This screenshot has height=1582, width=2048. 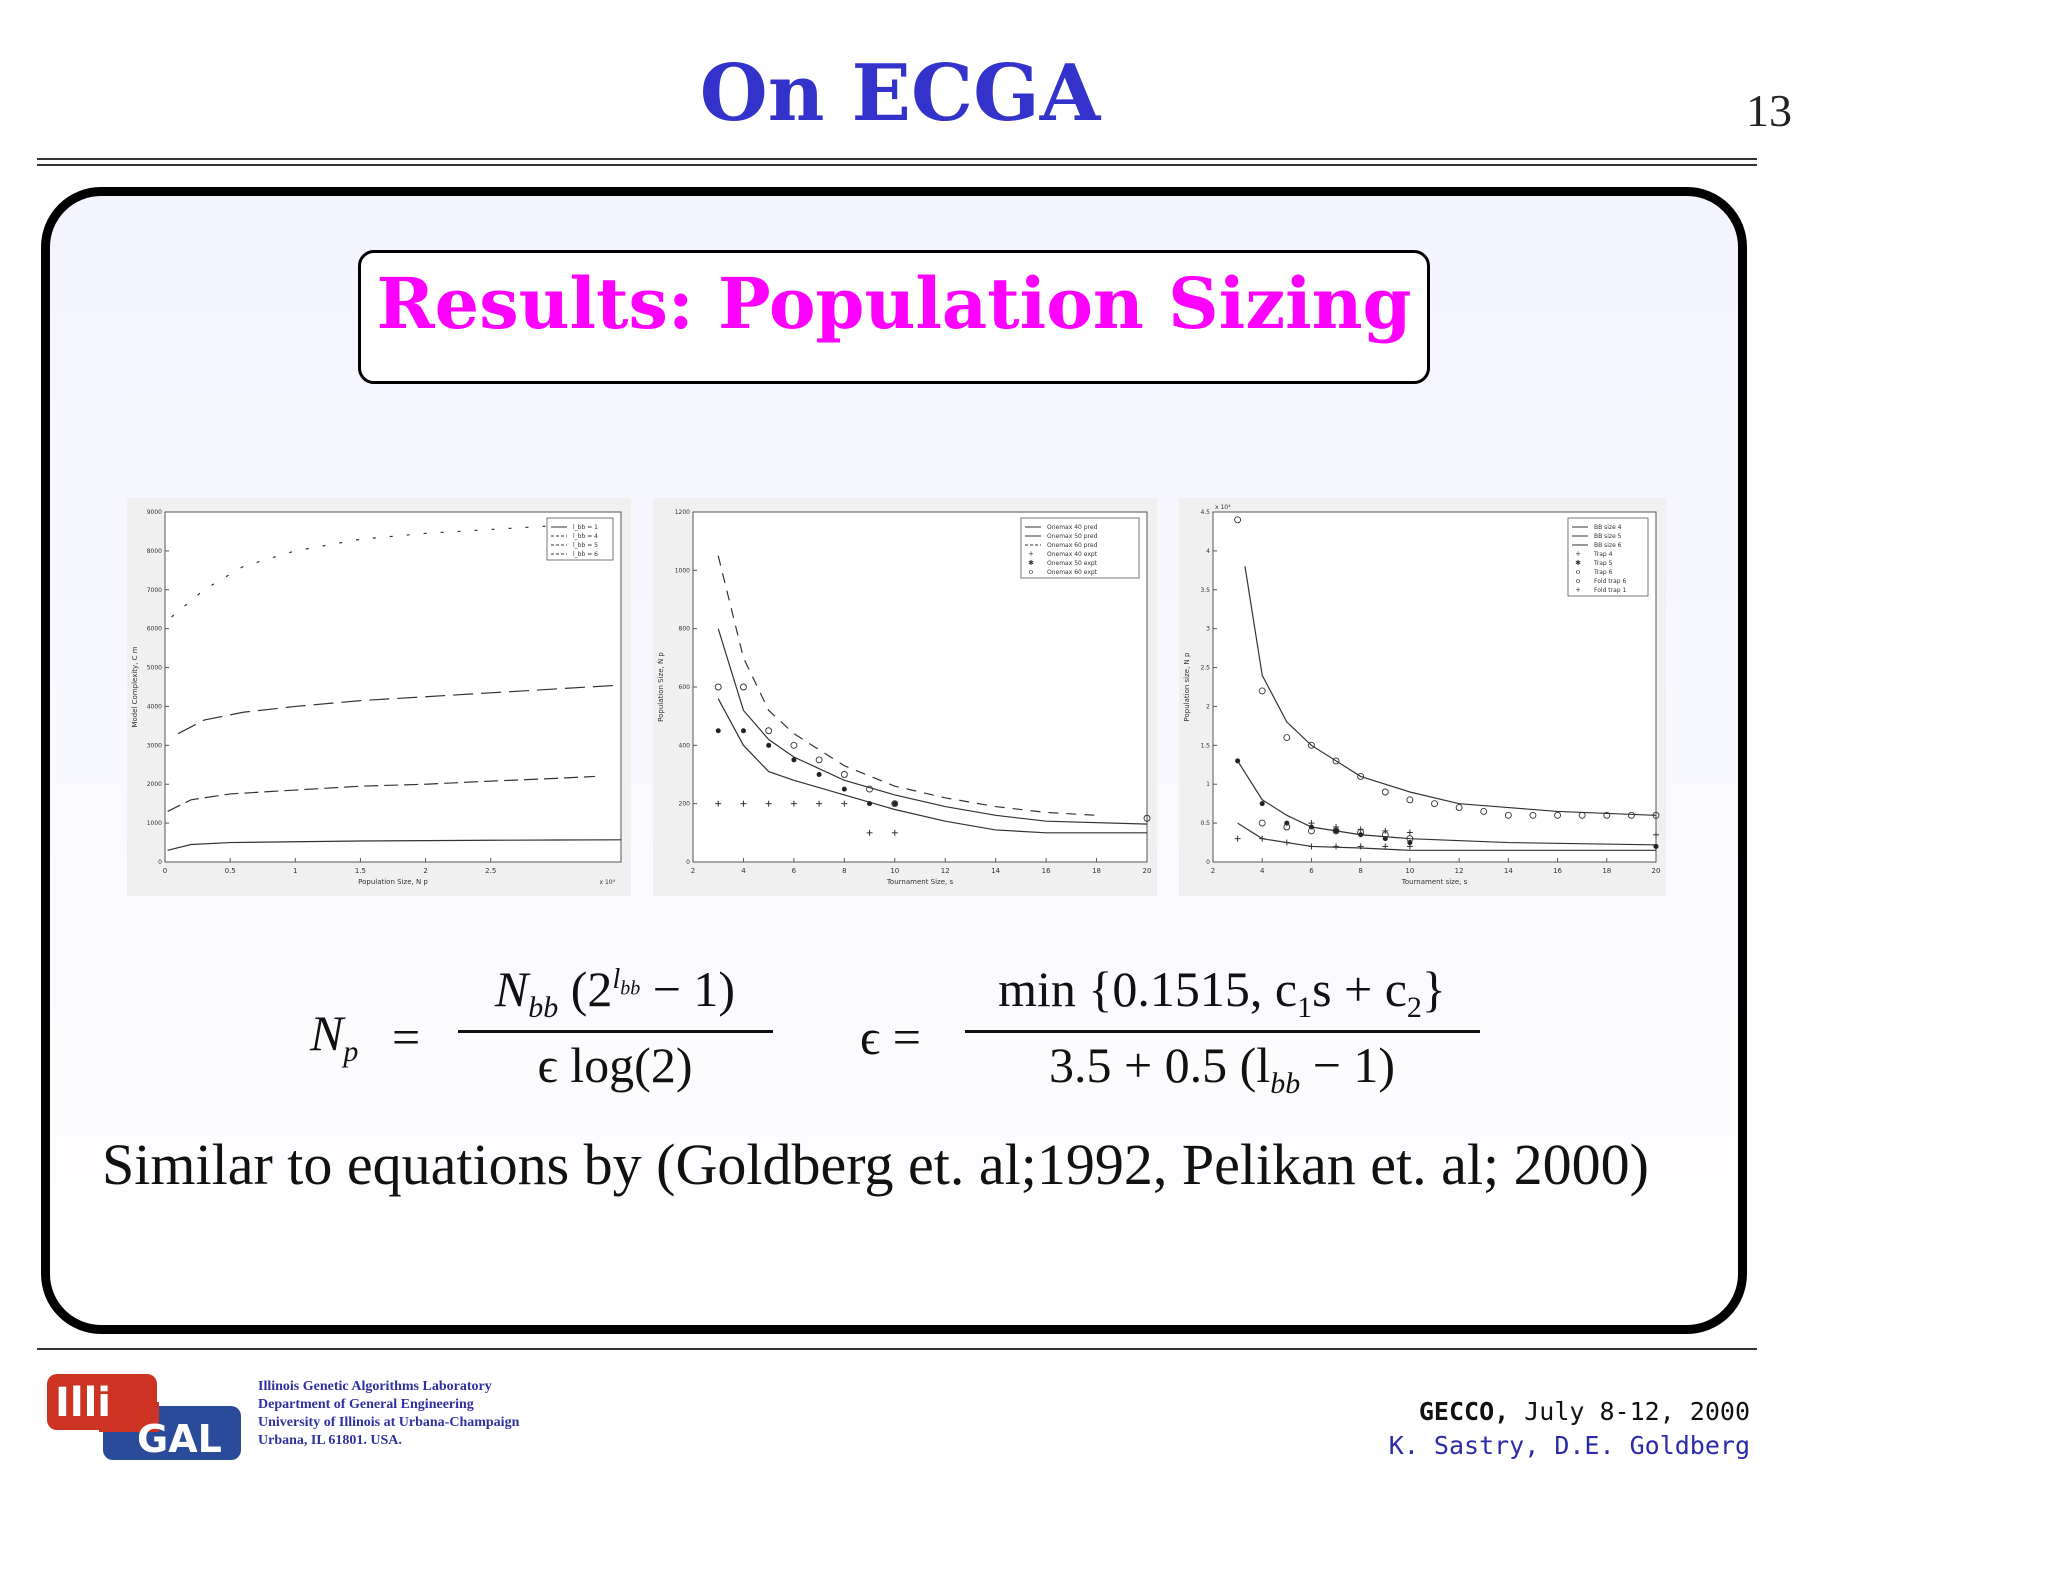 I want to click on x-tick-label: 0.5, so click(x=230, y=871).